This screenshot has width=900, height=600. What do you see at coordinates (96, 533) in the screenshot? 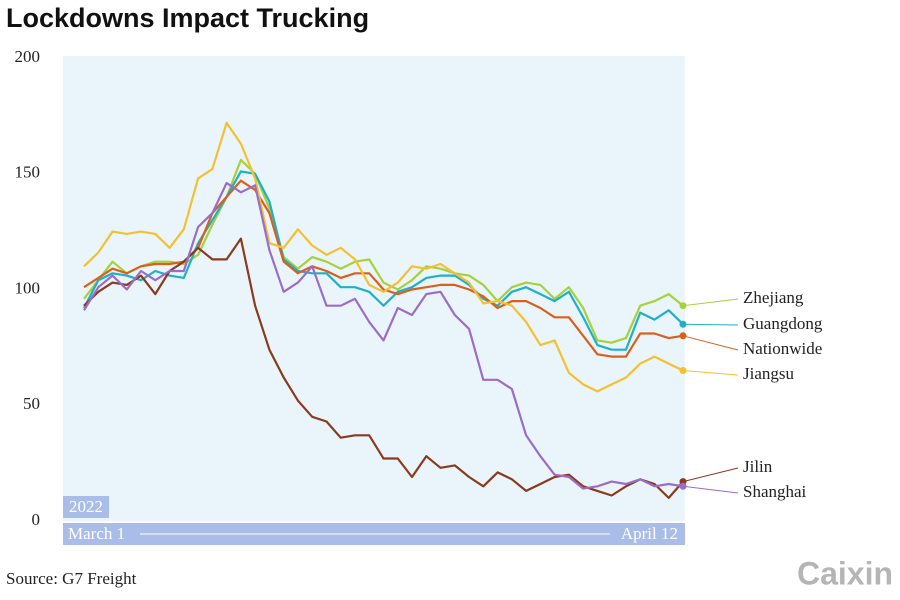
I see `x-tick-label: March 1` at bounding box center [96, 533].